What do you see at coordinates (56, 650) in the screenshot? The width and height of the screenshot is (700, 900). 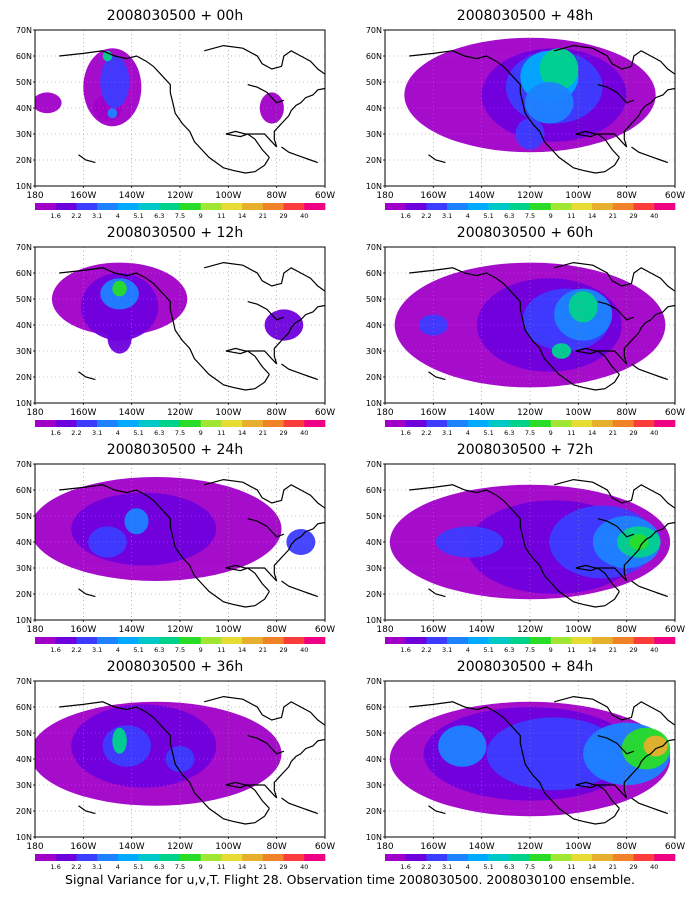 I see `colorbar-level-label: 1.6` at bounding box center [56, 650].